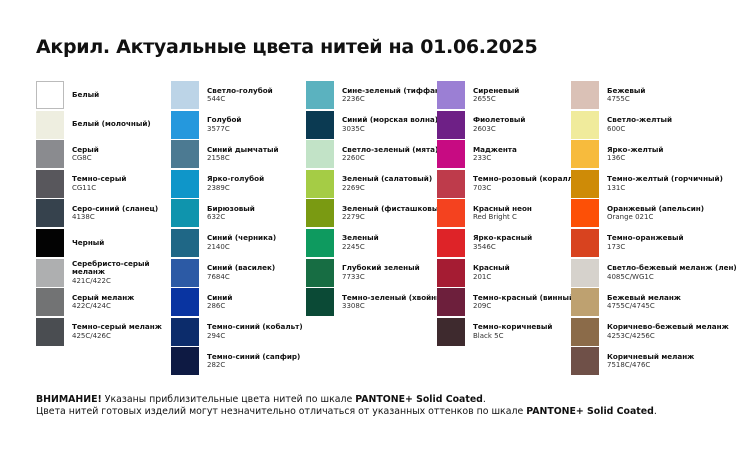 The height and width of the screenshot is (457, 750). Describe the element at coordinates (672, 268) in the screenshot. I see `color-name: Светло-бежевый меланж (лен)` at that location.